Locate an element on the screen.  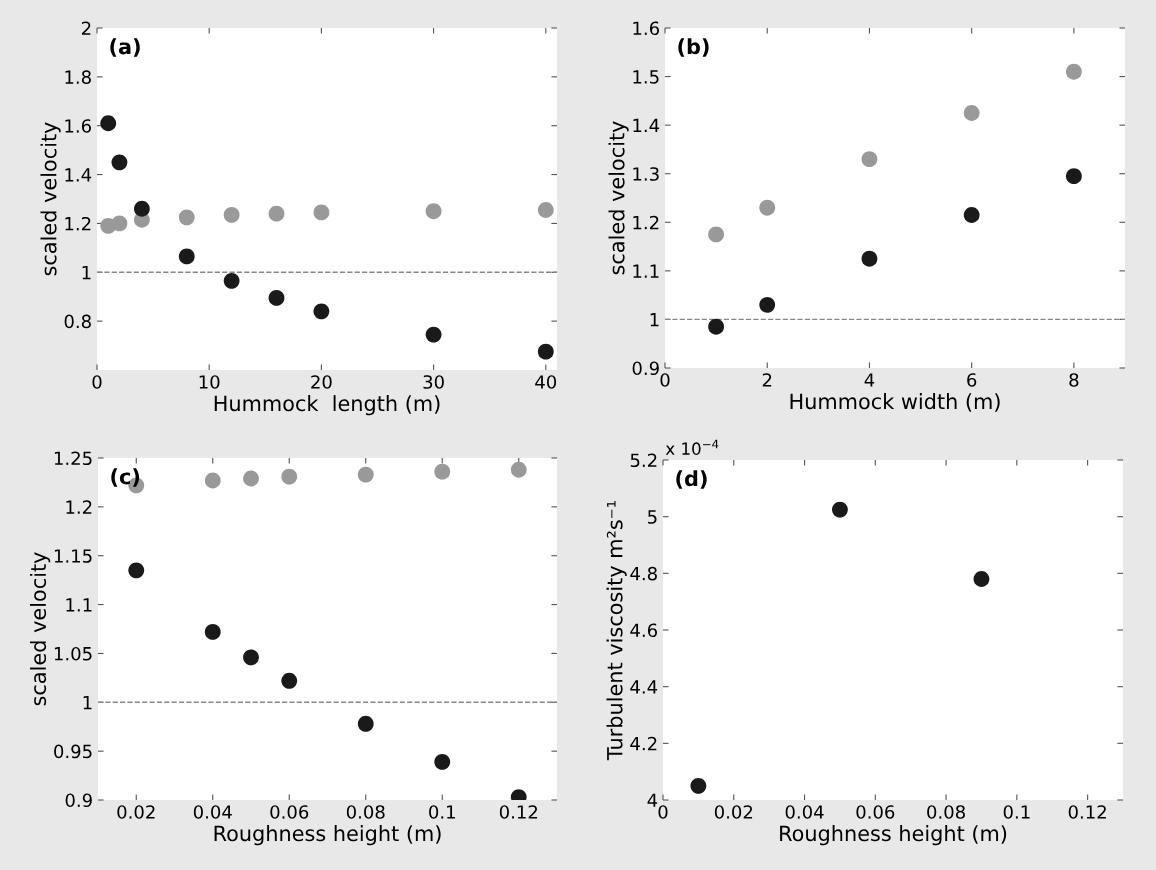
annotation: (a) is located at coordinates (125, 47).